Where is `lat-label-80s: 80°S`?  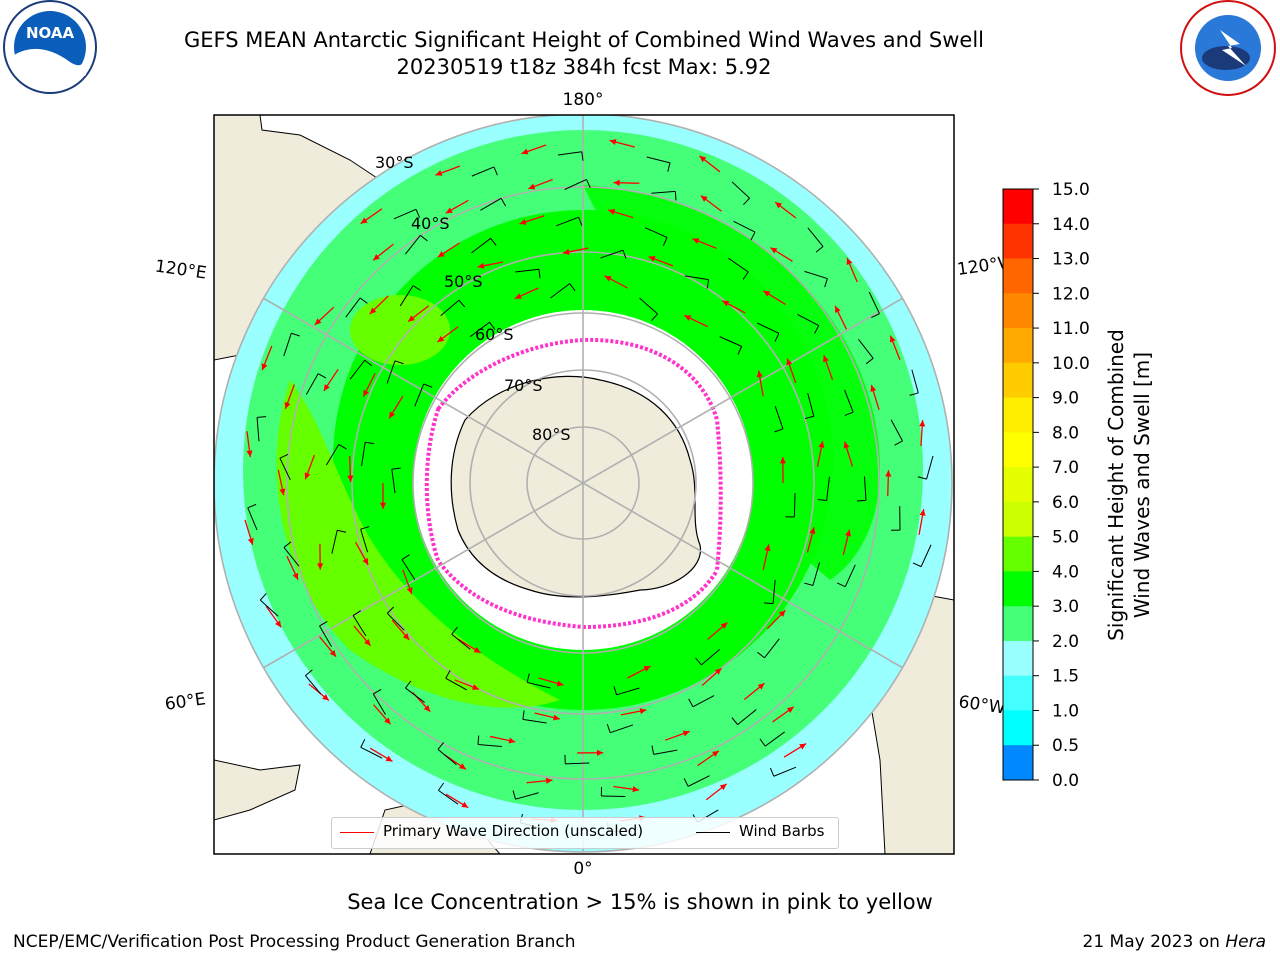 lat-label-80s: 80°S is located at coordinates (551, 434).